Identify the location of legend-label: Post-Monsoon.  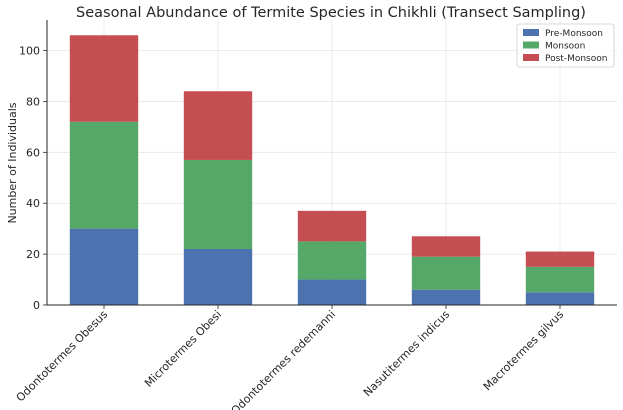
(576, 59).